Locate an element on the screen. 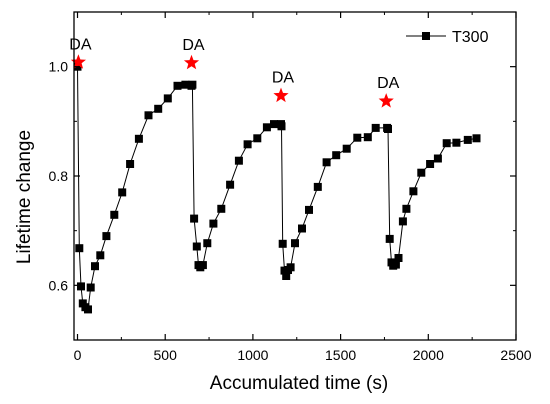  legend-label: T300 is located at coordinates (470, 37).